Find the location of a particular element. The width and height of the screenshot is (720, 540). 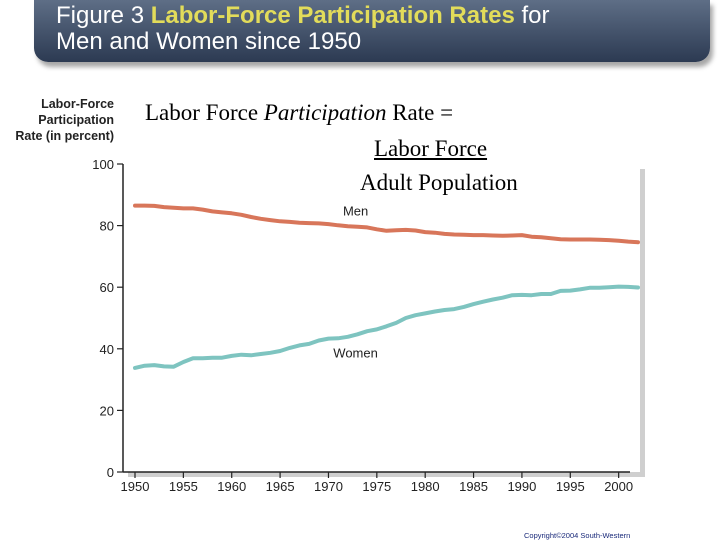

y-tick-label: 20 is located at coordinates (107, 410).